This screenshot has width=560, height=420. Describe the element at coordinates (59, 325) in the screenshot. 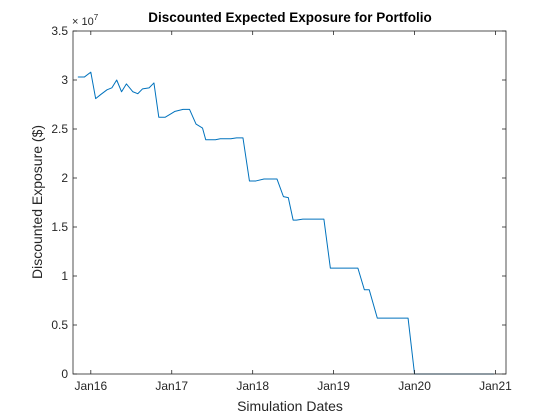

I see `y-tick-label: 0.5` at that location.